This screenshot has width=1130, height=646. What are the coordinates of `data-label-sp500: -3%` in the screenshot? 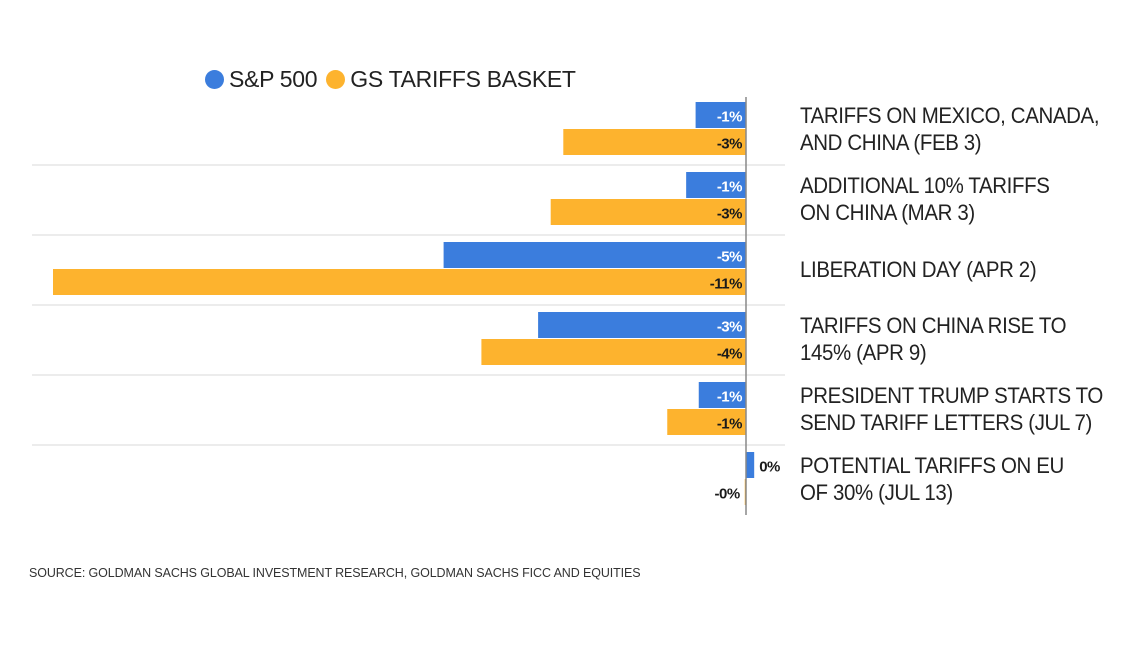 It's located at (729, 327).